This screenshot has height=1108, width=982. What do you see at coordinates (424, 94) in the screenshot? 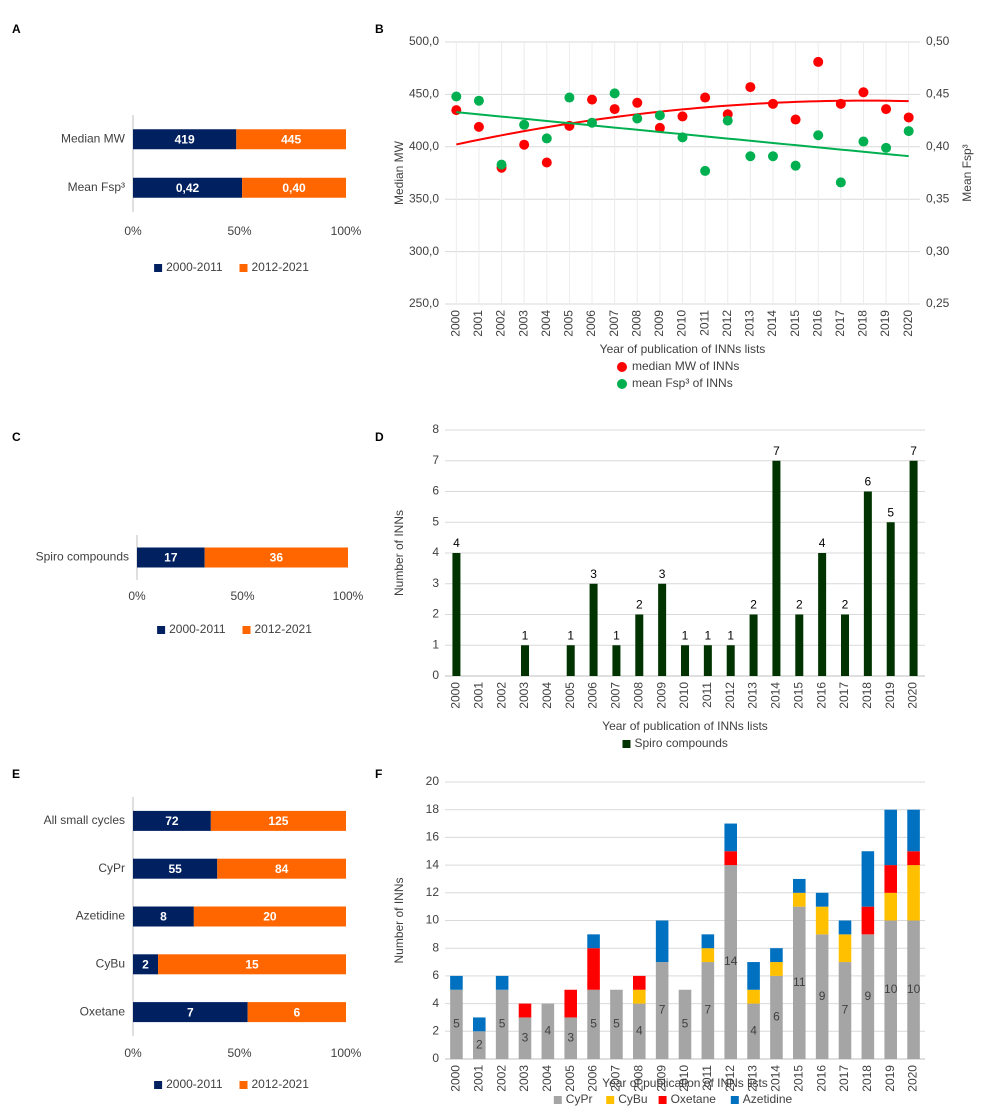
I see `y-tick-label: 450,0` at bounding box center [424, 94].